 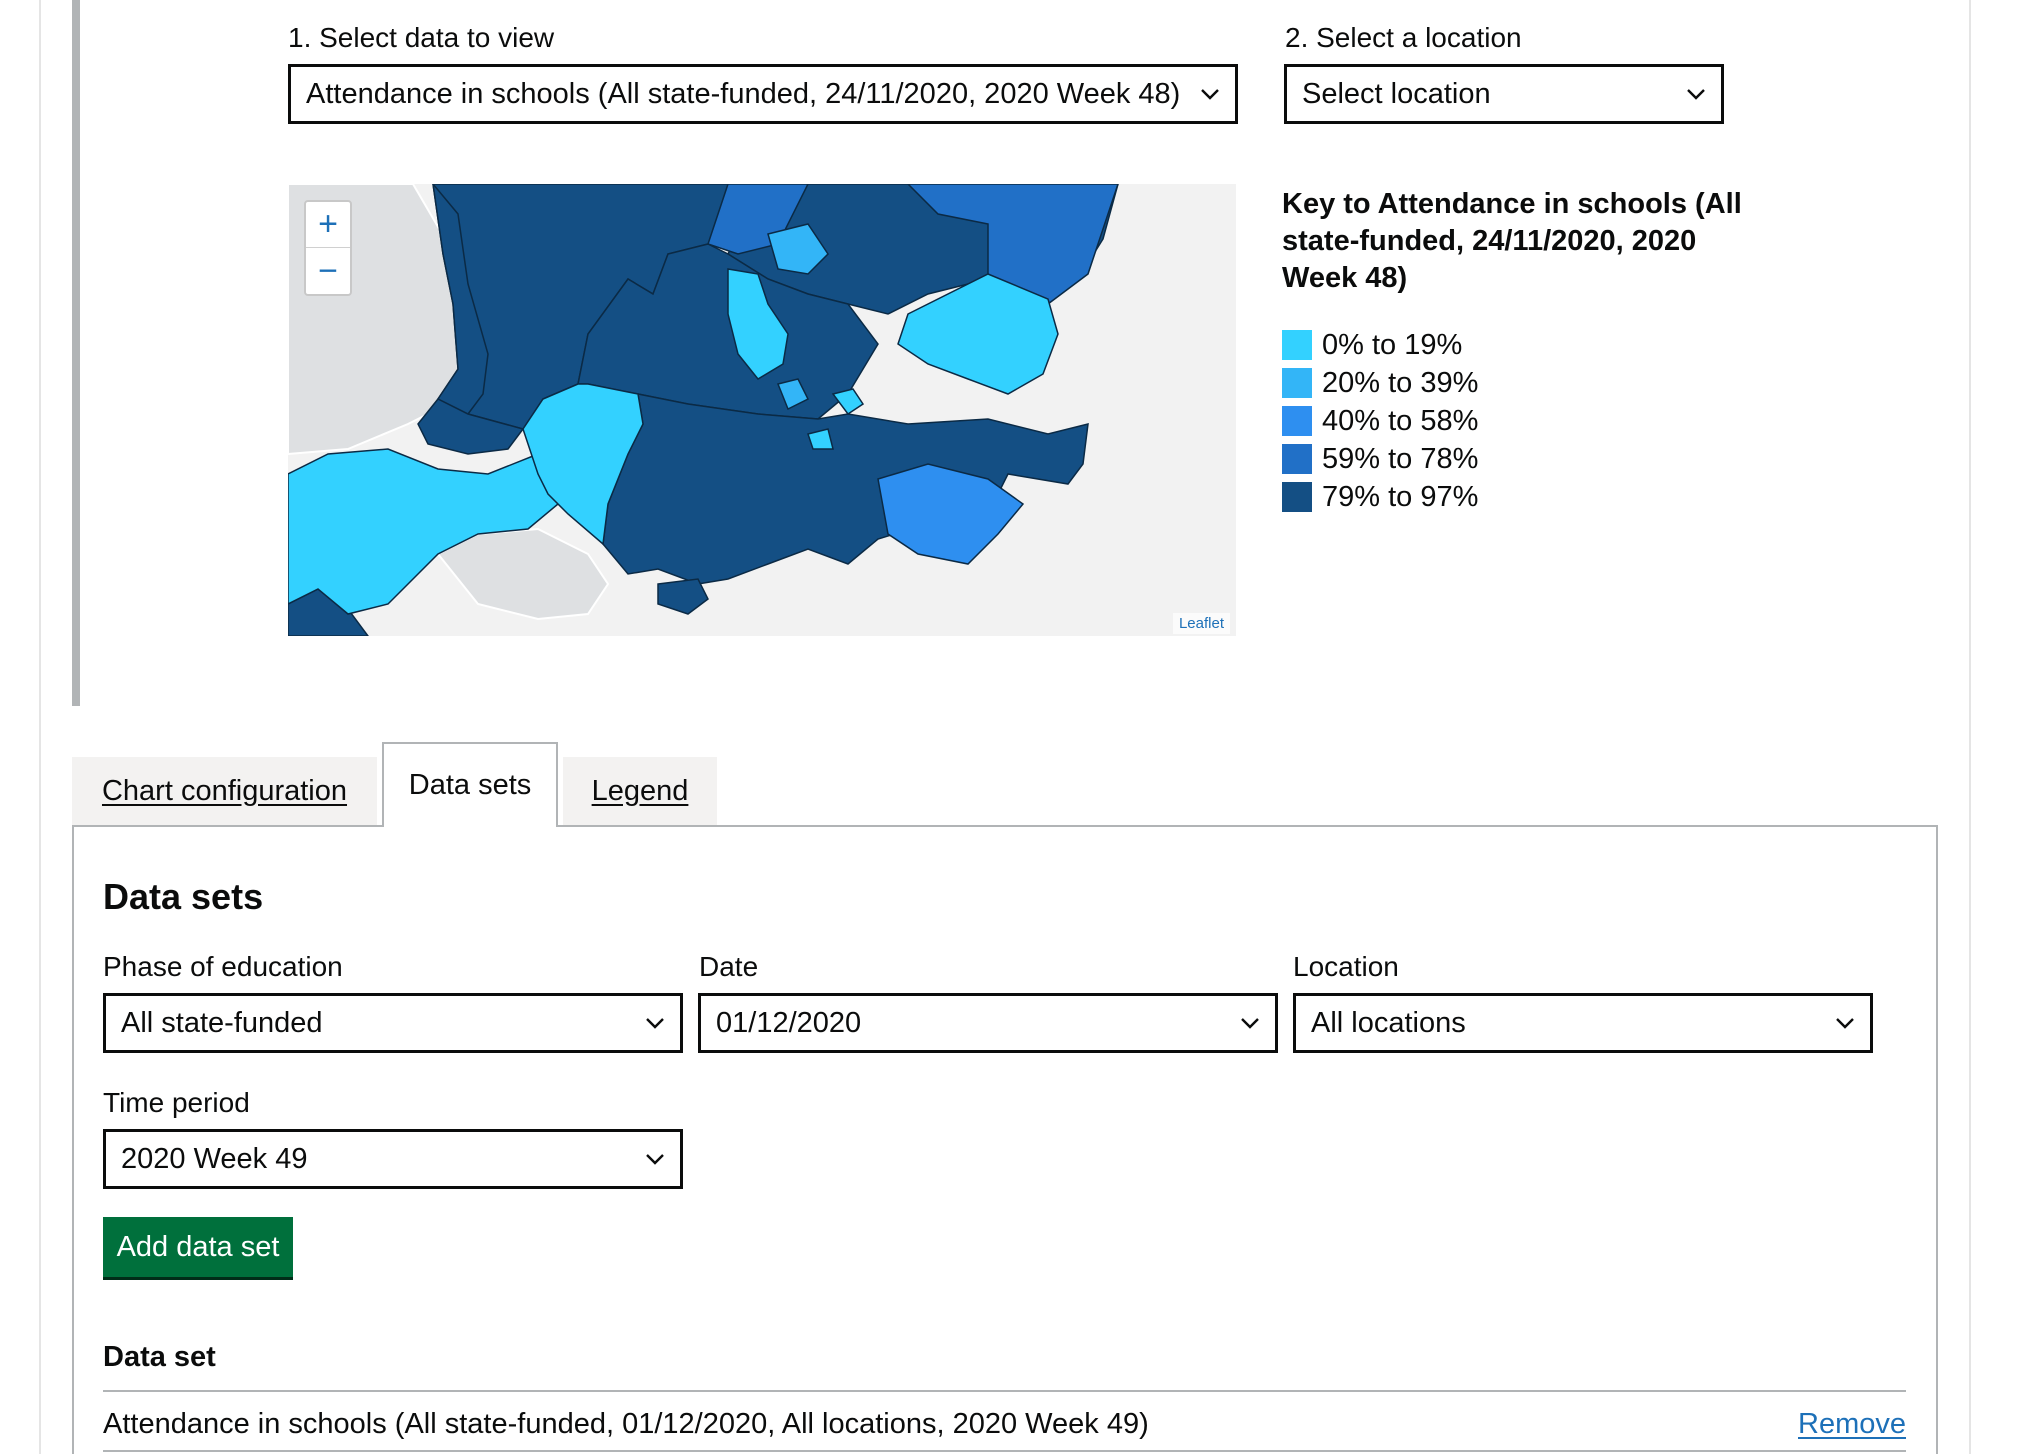 I want to click on zoom-out-button: −, so click(x=328, y=270).